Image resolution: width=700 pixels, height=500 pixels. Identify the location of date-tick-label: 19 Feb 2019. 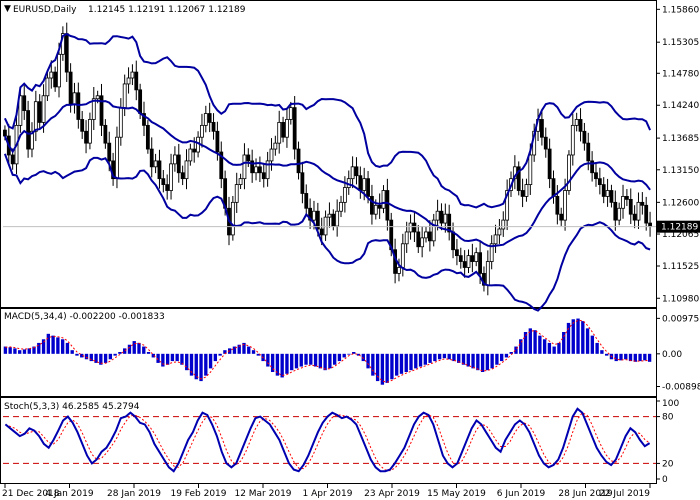
(198, 494).